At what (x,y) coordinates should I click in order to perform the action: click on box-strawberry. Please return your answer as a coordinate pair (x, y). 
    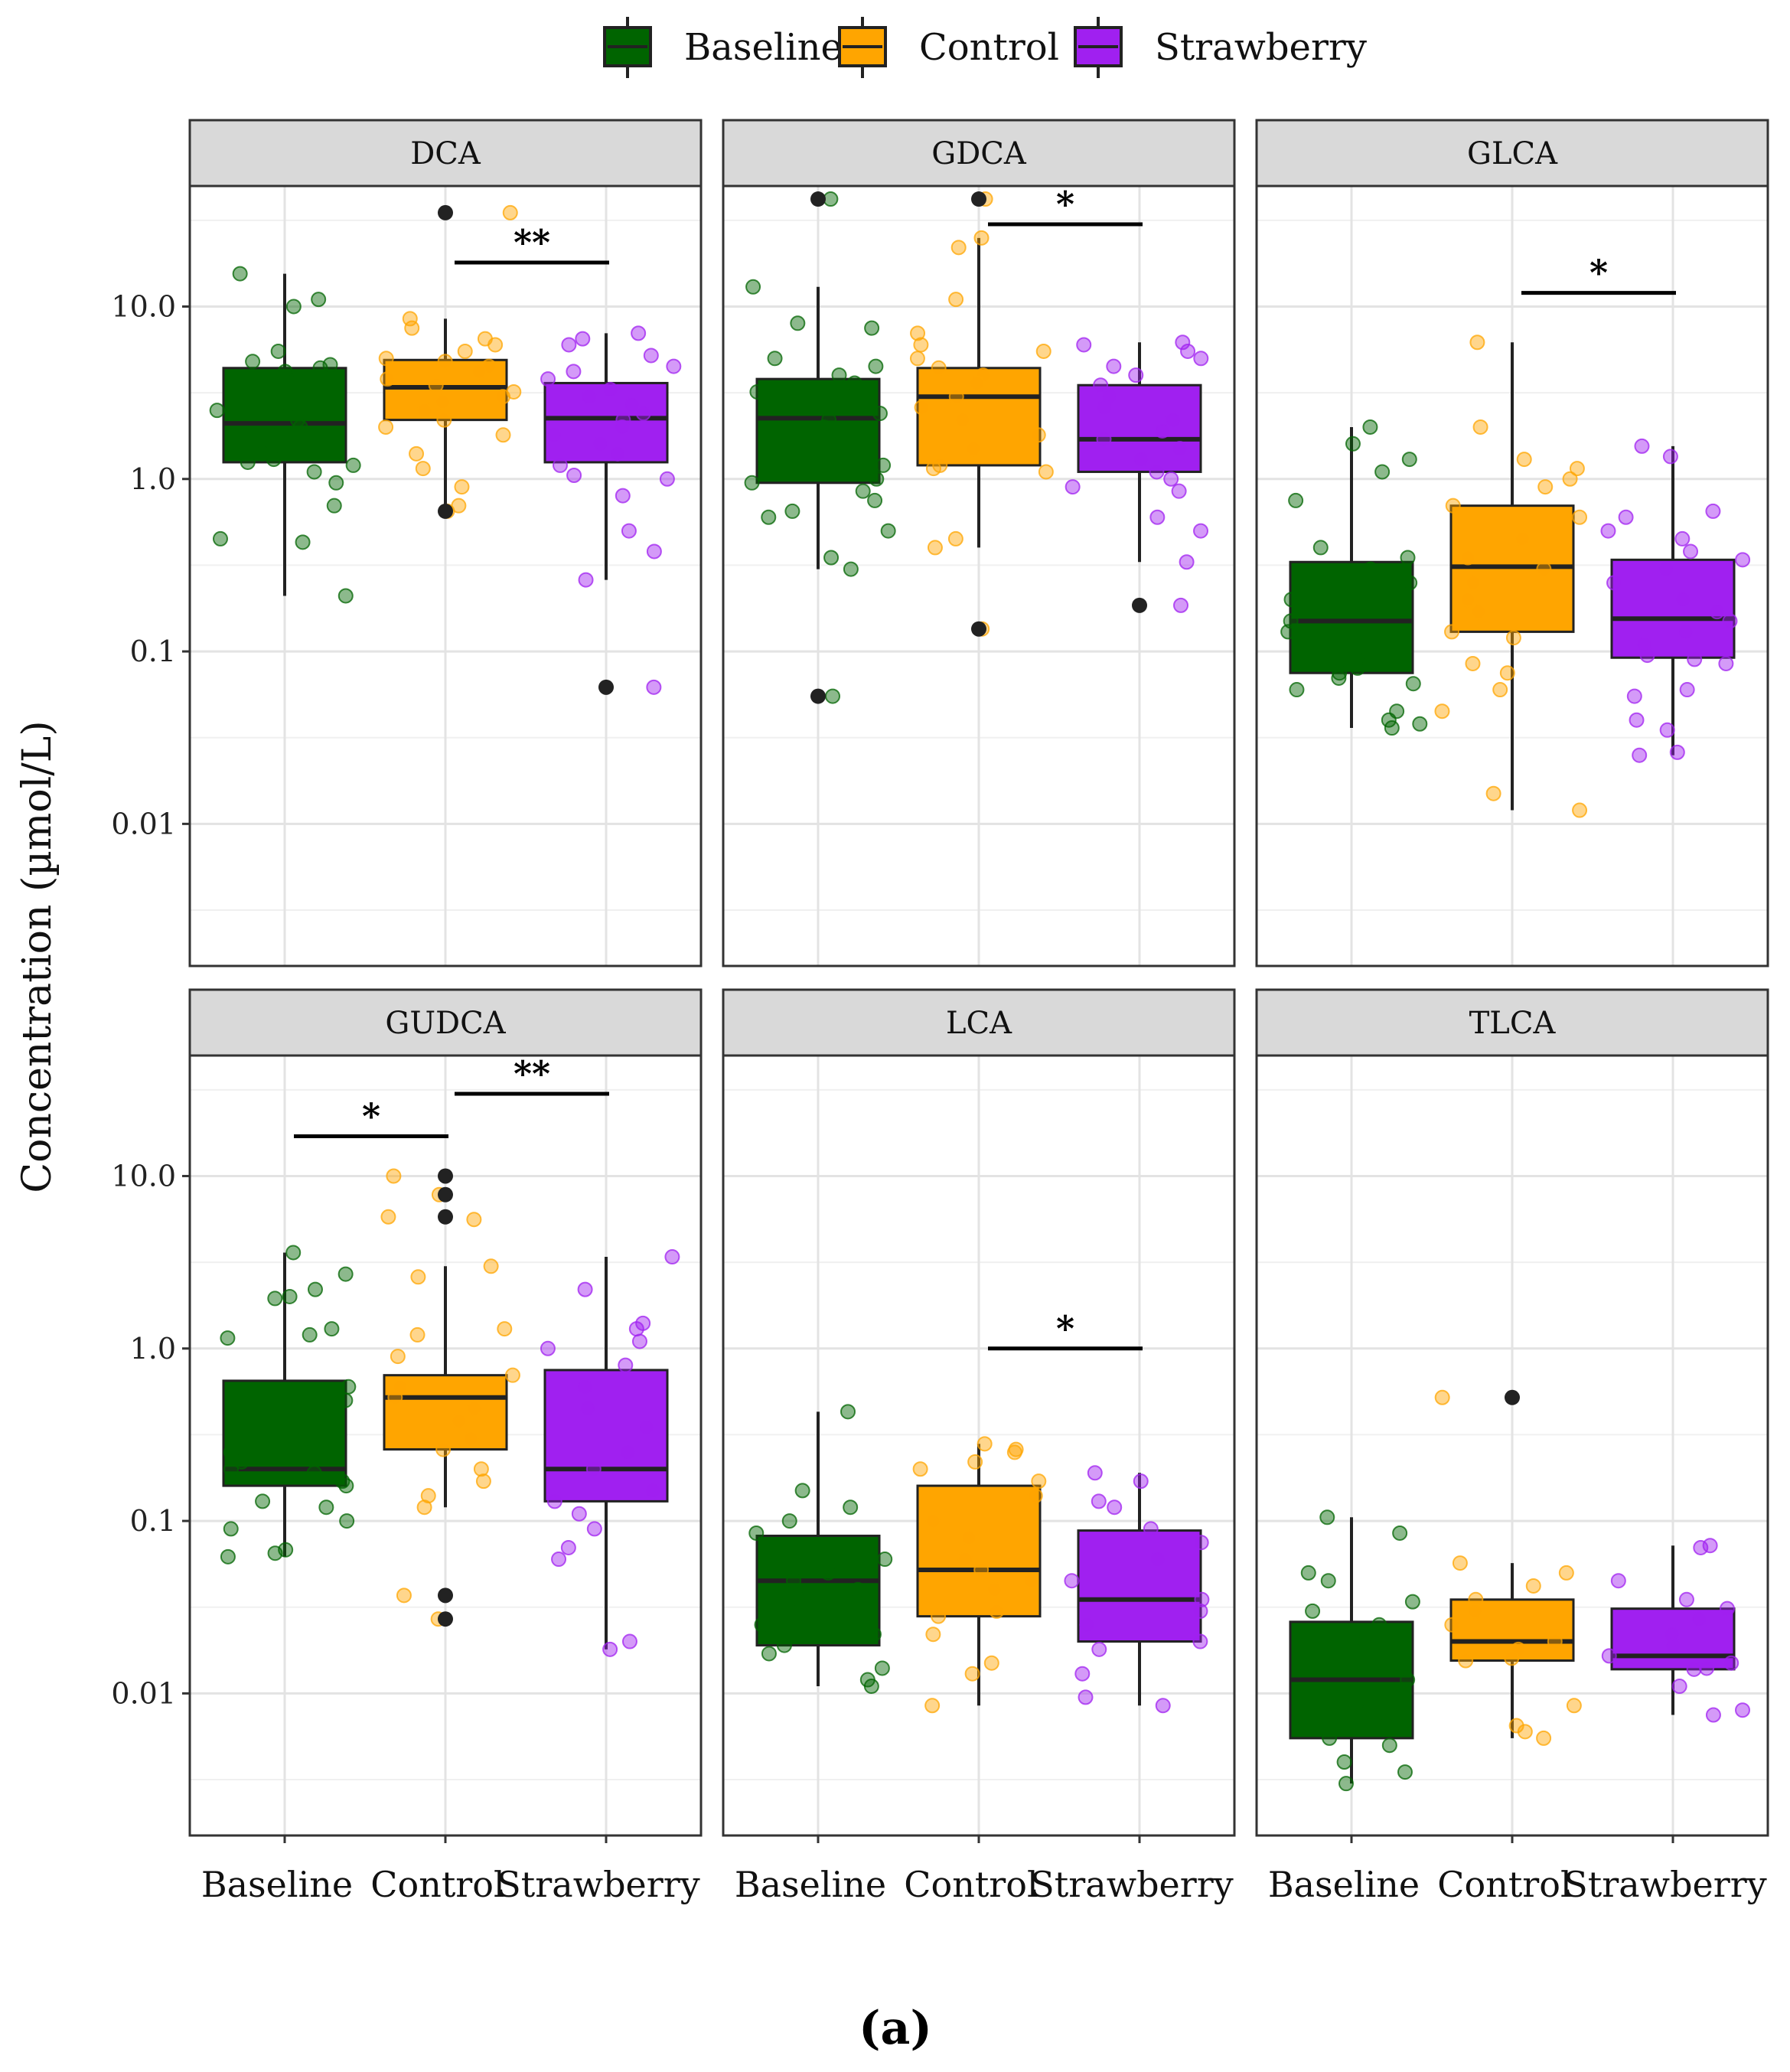
    Looking at the image, I should click on (1676, 1631).